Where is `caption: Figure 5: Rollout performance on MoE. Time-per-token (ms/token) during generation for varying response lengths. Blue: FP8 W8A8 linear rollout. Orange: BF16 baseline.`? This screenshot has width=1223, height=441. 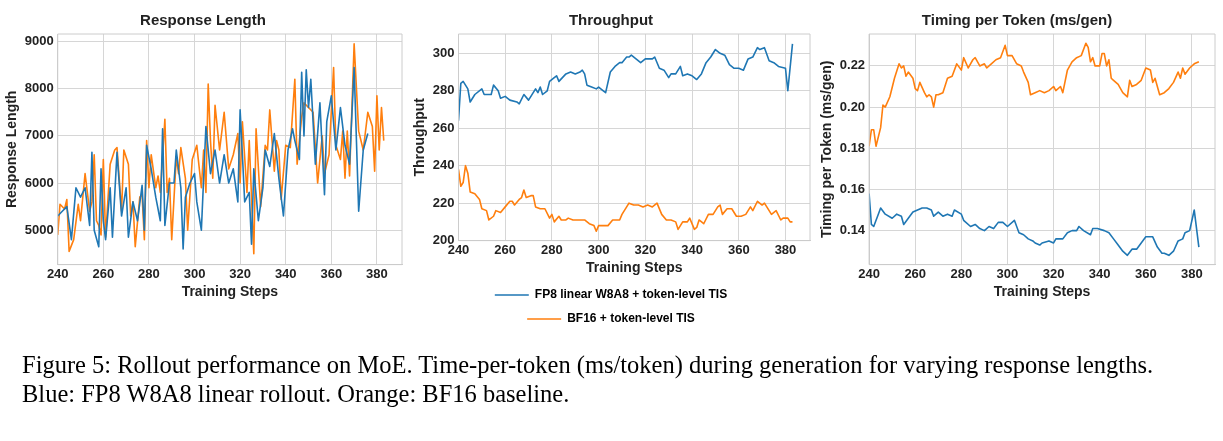
caption: Figure 5: Rollout performance on MoE. Time-per-token (ms/token) during generation for varying response lengths. Blue: FP8 W8A8 linear rollout. Orange: BF16 baseline. is located at coordinates (588, 379).